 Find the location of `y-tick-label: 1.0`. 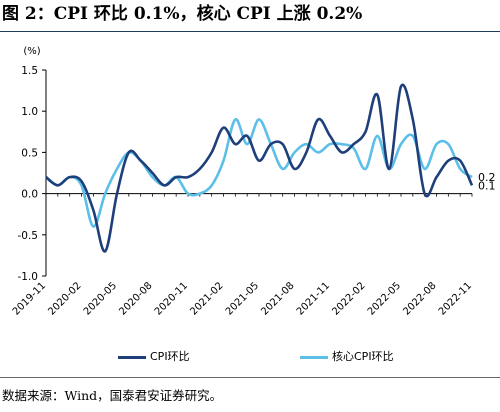

y-tick-label: 1.0 is located at coordinates (29, 112).